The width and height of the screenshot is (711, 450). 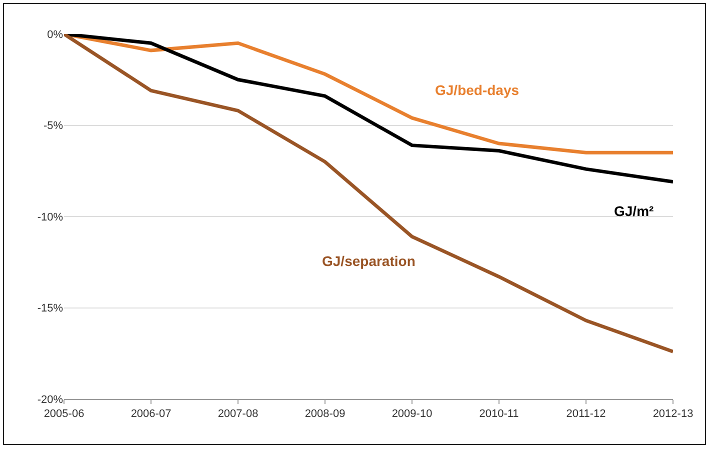 What do you see at coordinates (151, 414) in the screenshot?
I see `x-tick-label: 2006-07` at bounding box center [151, 414].